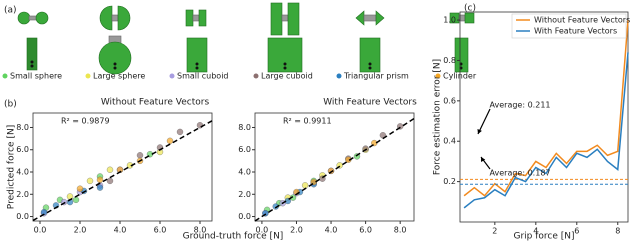 This screenshot has width=640, height=243. I want to click on x-tick-label: 6, so click(576, 231).